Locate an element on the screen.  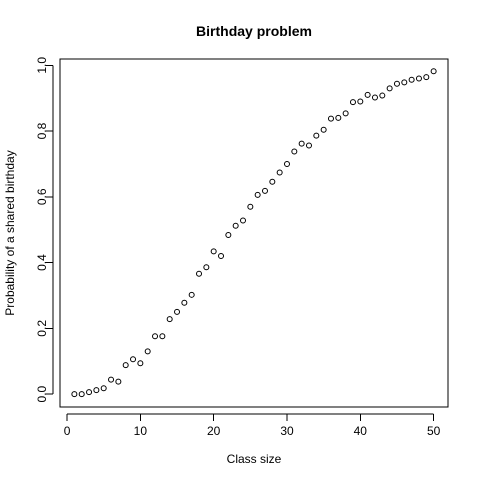
x-tick-label: 40 is located at coordinates (361, 431).